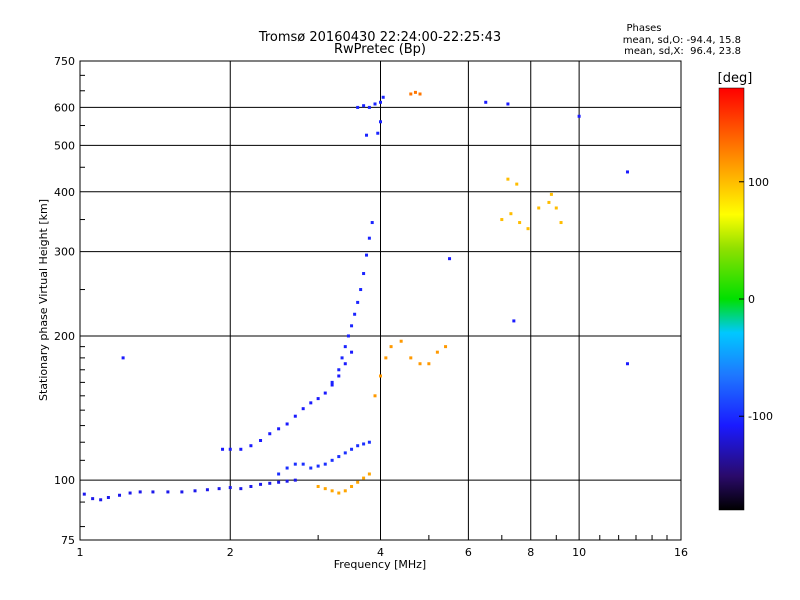  What do you see at coordinates (64, 252) in the screenshot?
I see `y-tick-label: 300` at bounding box center [64, 252].